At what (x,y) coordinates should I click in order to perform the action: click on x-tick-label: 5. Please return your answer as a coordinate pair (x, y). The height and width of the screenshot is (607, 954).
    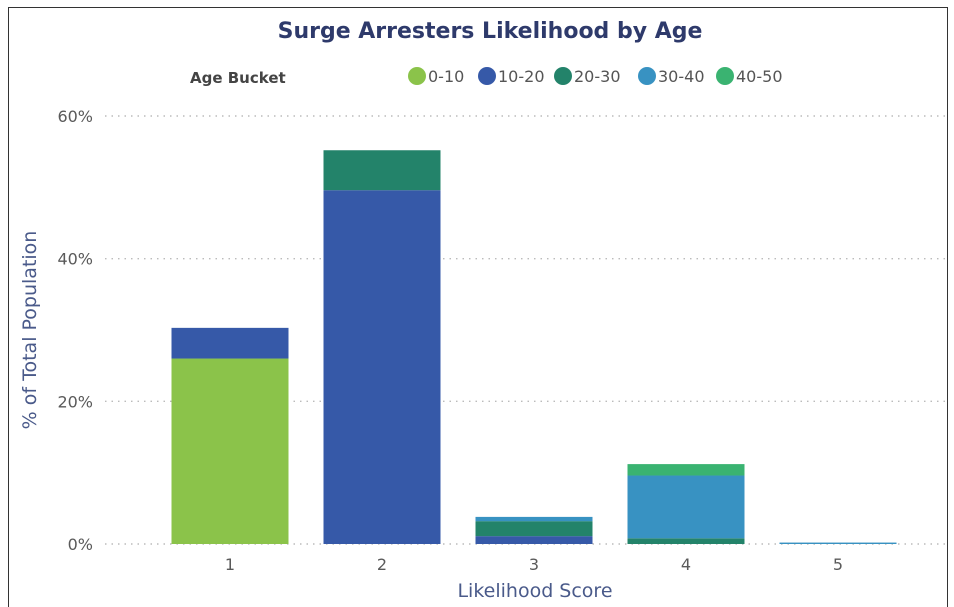
    Looking at the image, I should click on (838, 564).